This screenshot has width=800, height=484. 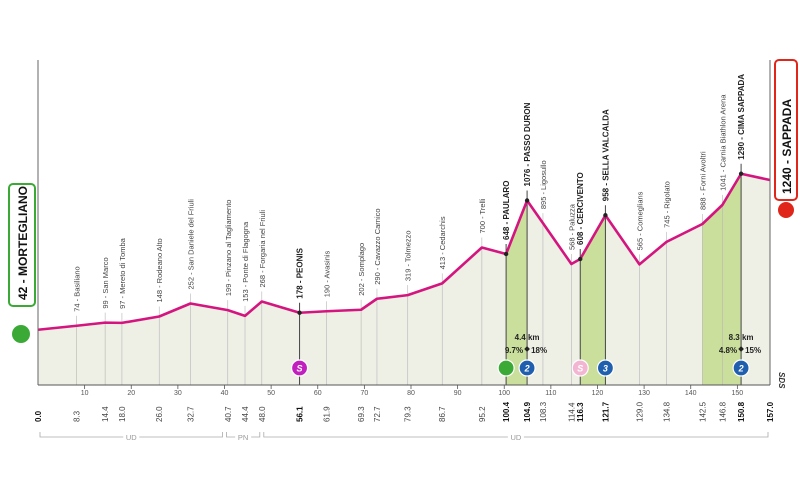 I want to click on climb-avg: 4.8%, so click(x=728, y=350).